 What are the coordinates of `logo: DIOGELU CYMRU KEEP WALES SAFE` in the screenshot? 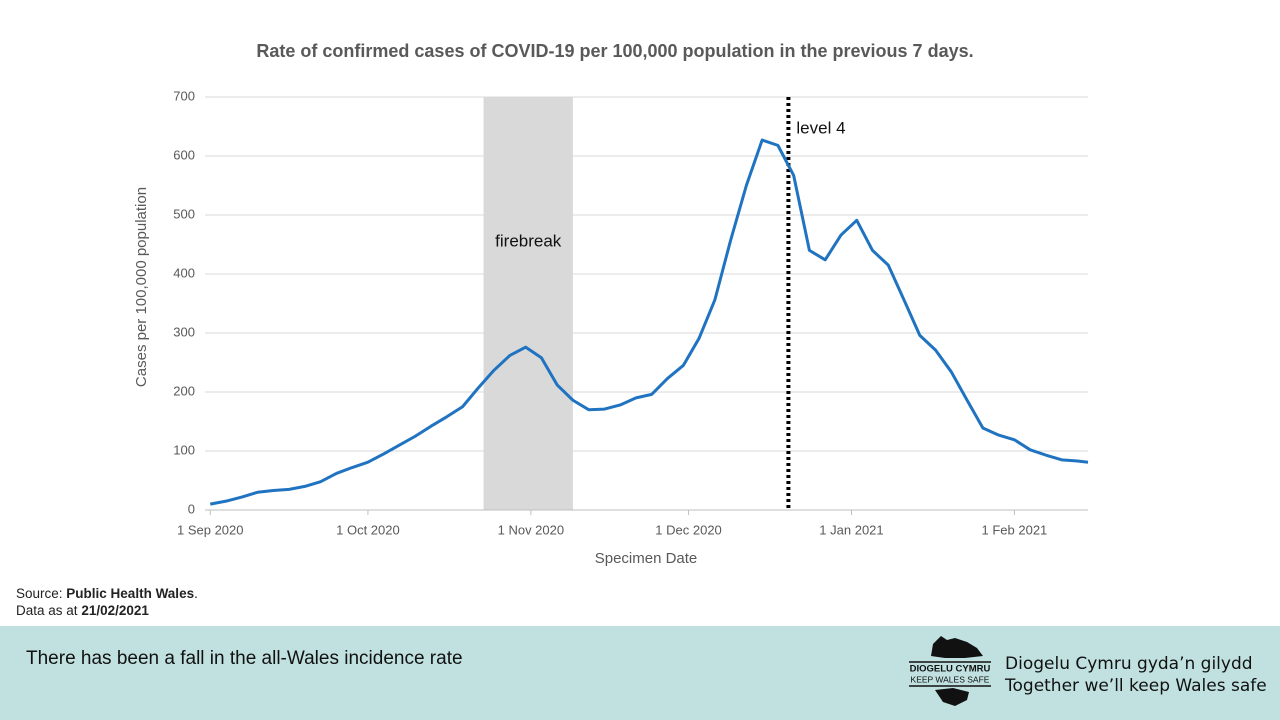 It's located at (950, 671).